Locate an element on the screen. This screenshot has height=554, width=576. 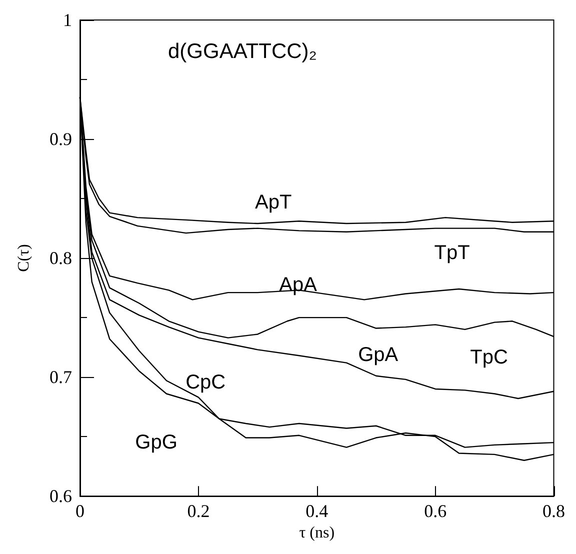
y-tick-label: 0.7 is located at coordinates (61, 377).